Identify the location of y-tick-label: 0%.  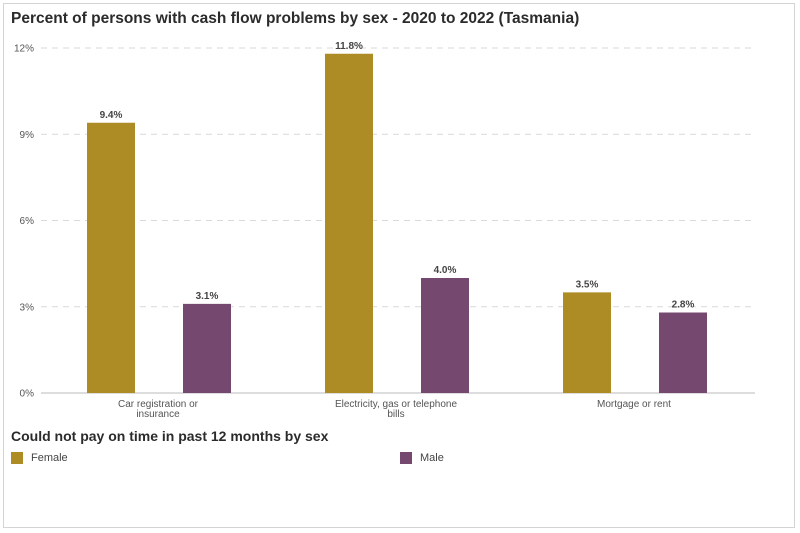
(27, 394).